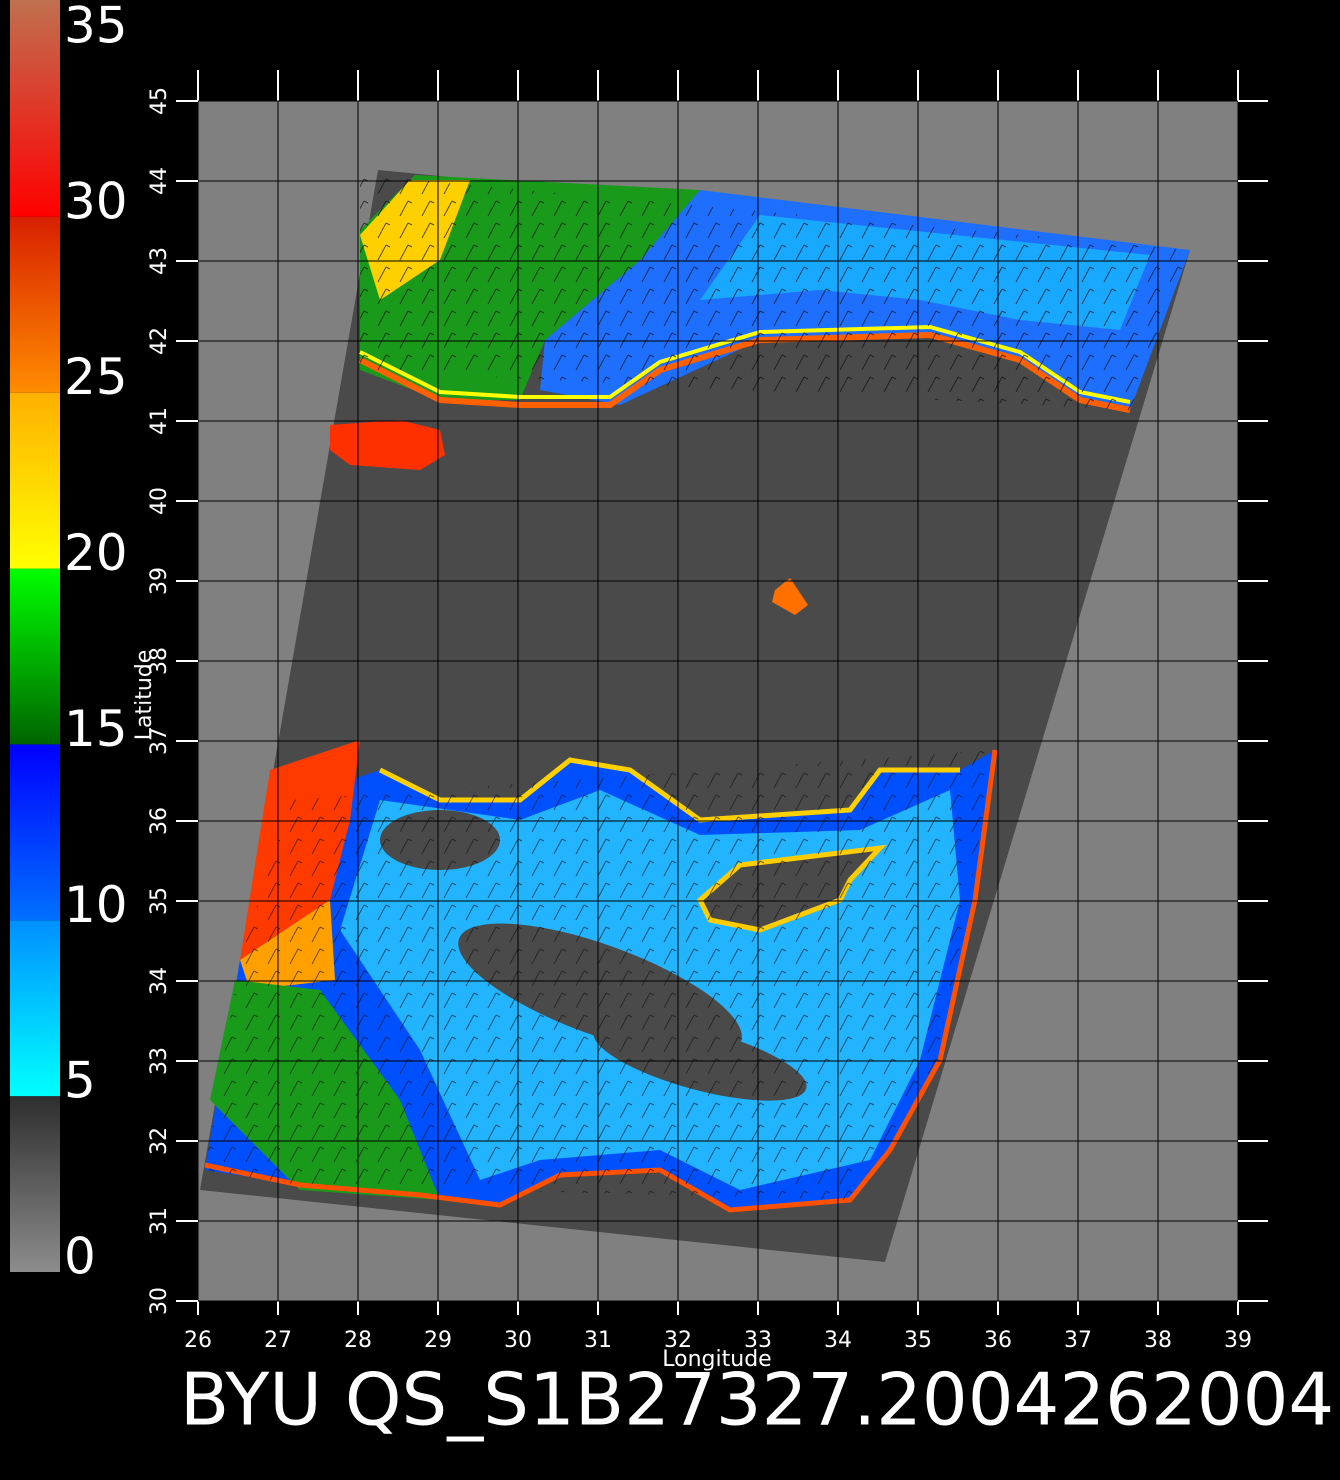  What do you see at coordinates (159, 821) in the screenshot?
I see `y-tick-label: 36` at bounding box center [159, 821].